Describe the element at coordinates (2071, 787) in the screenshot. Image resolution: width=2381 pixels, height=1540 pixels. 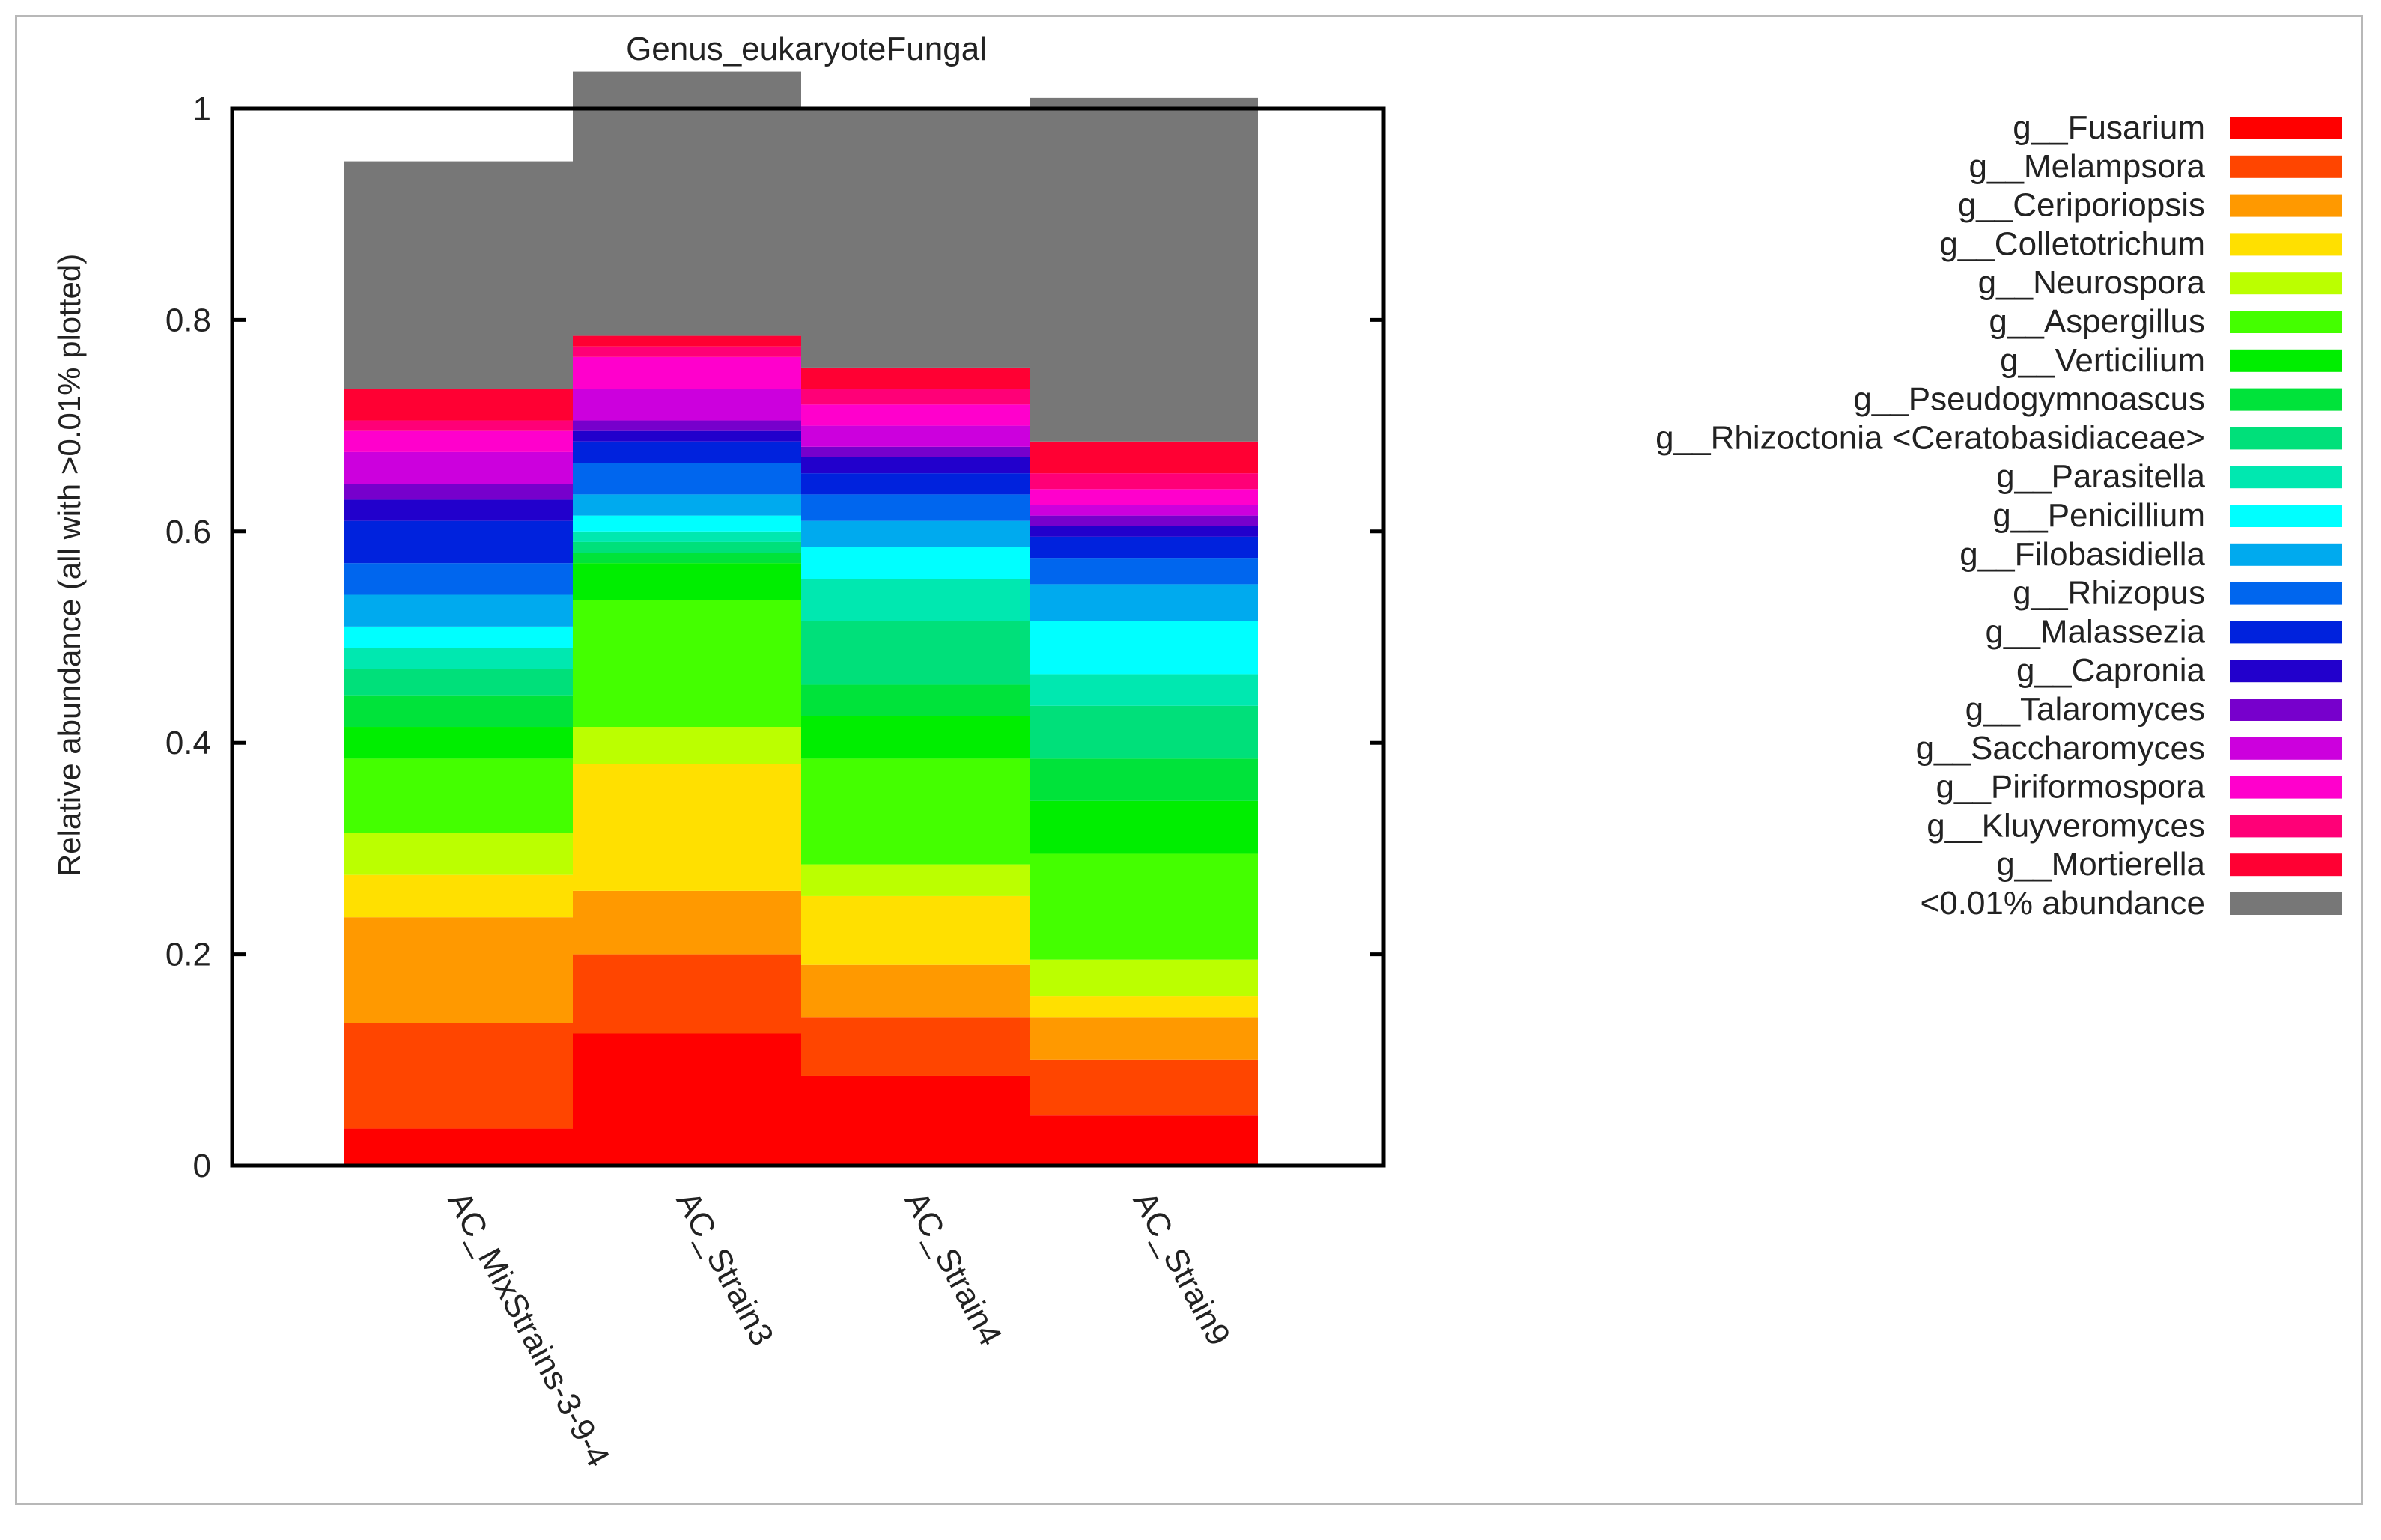
I see `legend-label: g__Piriformospora` at that location.